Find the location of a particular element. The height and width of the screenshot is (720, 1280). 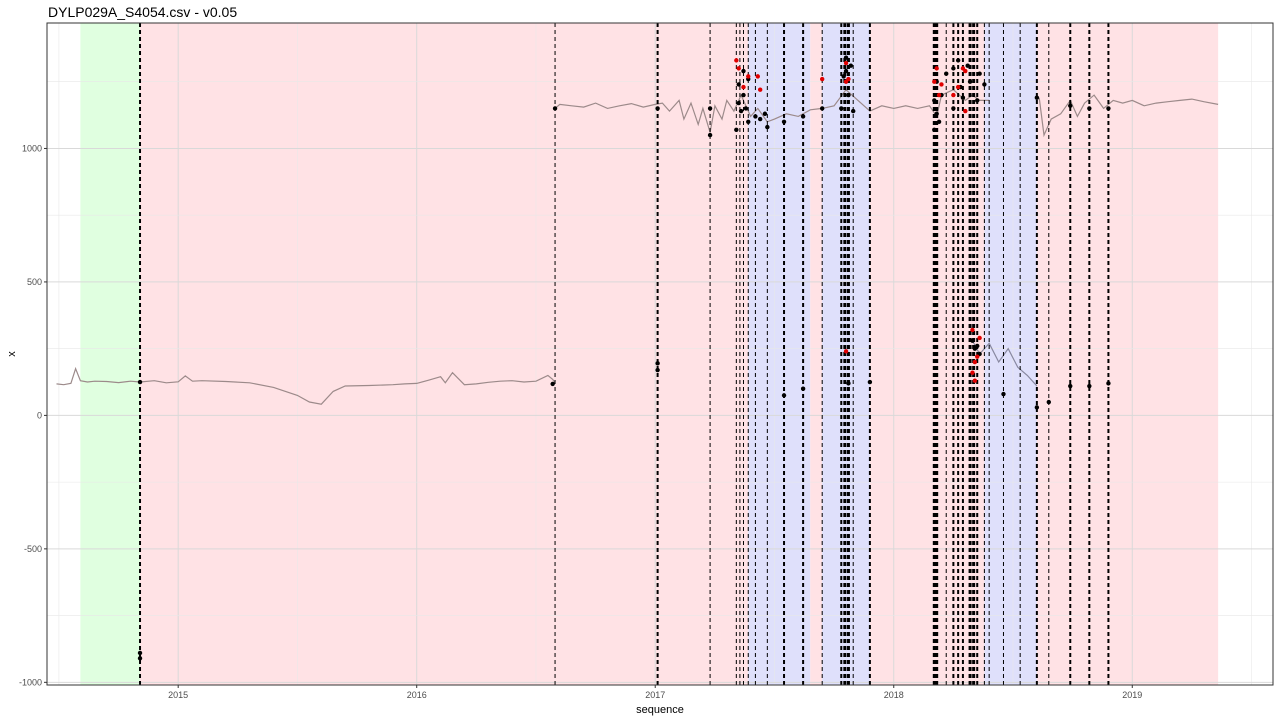

y-tick-label: 500 is located at coordinates (34, 282).